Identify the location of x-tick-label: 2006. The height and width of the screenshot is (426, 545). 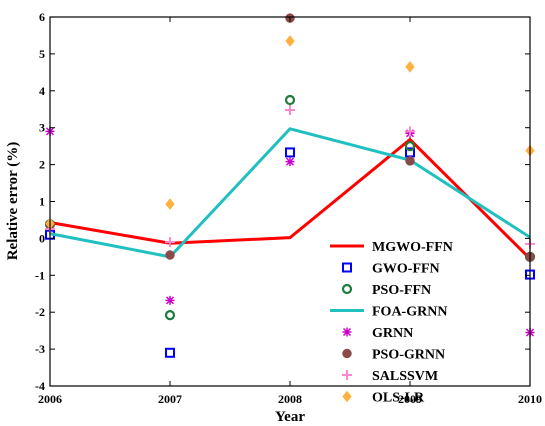
(50, 399).